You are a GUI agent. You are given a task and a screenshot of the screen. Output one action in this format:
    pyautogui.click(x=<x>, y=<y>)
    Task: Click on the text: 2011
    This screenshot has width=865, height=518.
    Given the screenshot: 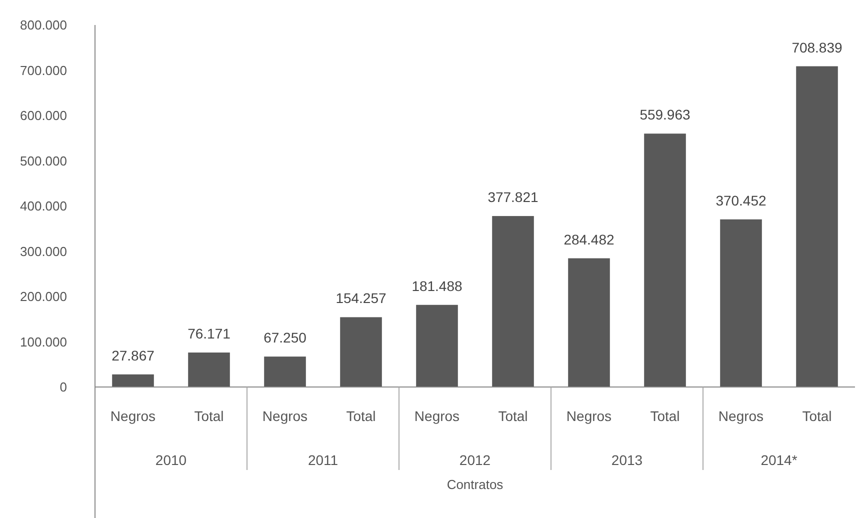 What is the action you would take?
    pyautogui.click(x=323, y=460)
    